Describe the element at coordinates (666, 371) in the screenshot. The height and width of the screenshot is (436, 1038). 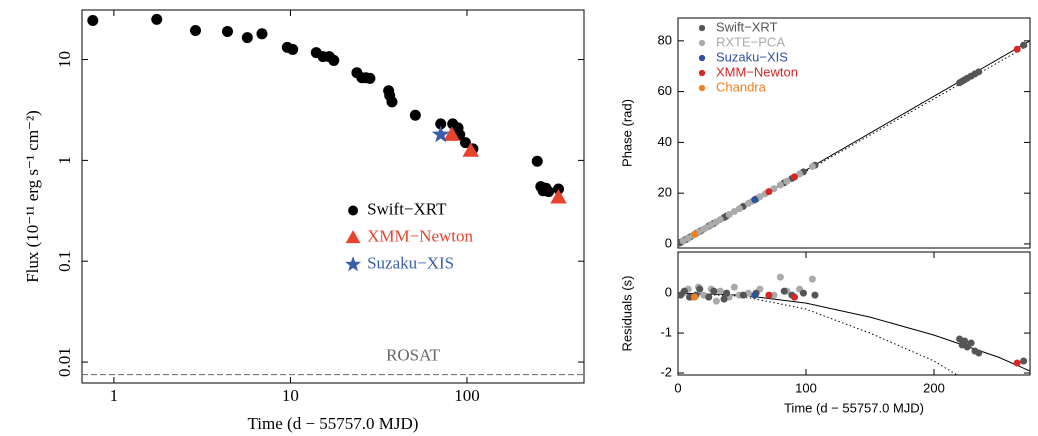
I see `y-tick-label: -2` at that location.